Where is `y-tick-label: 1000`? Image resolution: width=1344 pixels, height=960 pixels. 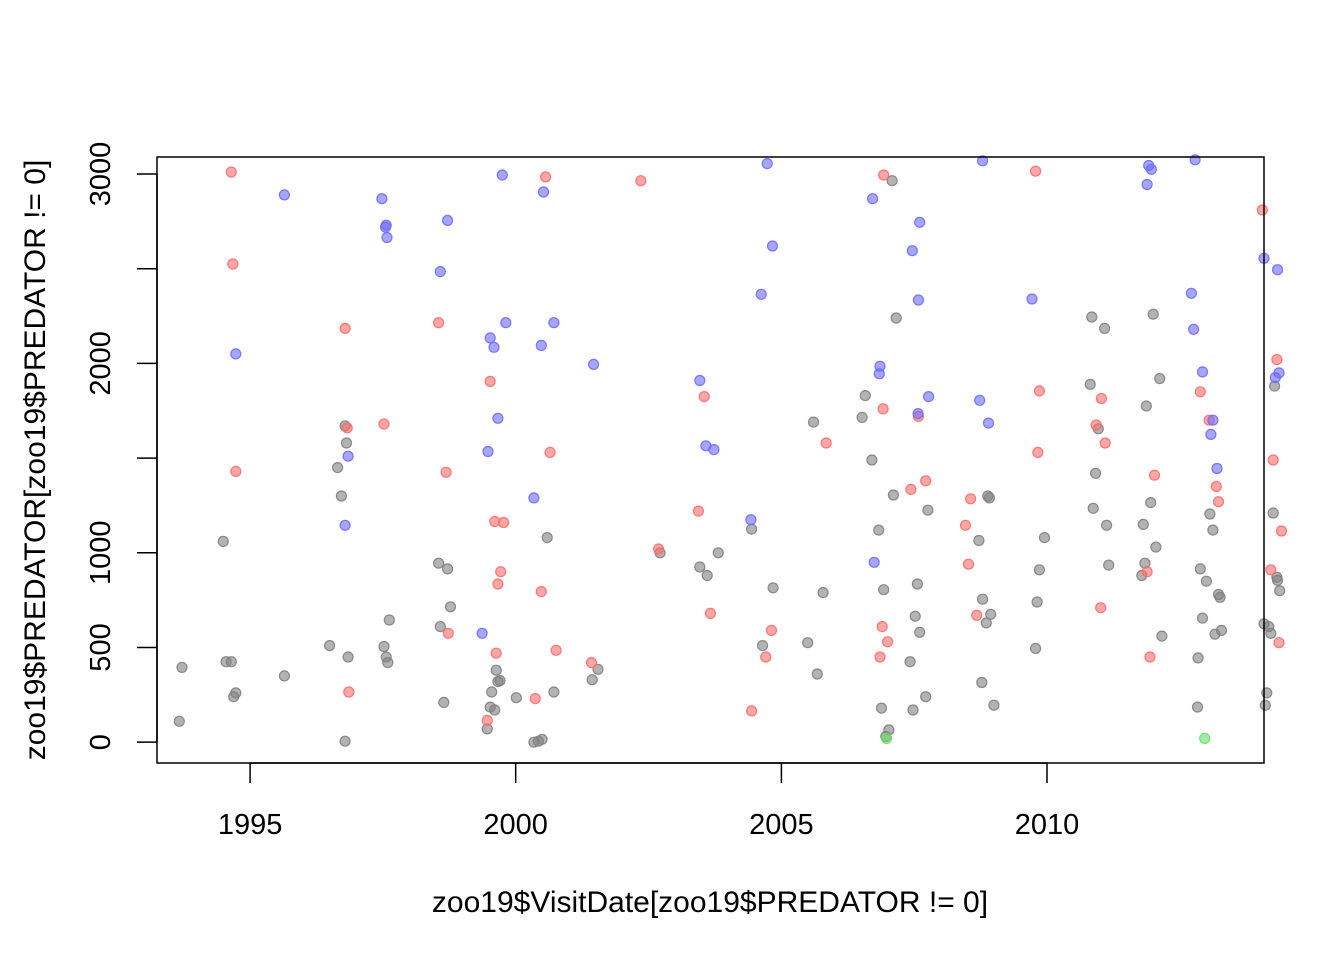 y-tick-label: 1000 is located at coordinates (101, 553).